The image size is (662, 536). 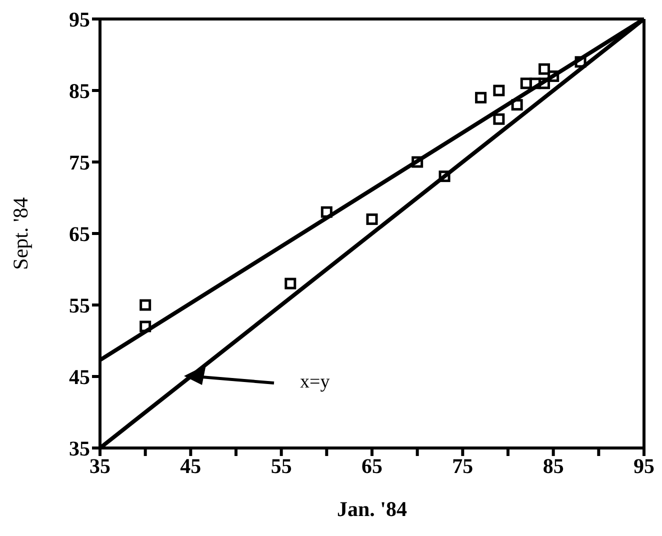 What do you see at coordinates (79, 448) in the screenshot?
I see `y-tick-label: 35` at bounding box center [79, 448].